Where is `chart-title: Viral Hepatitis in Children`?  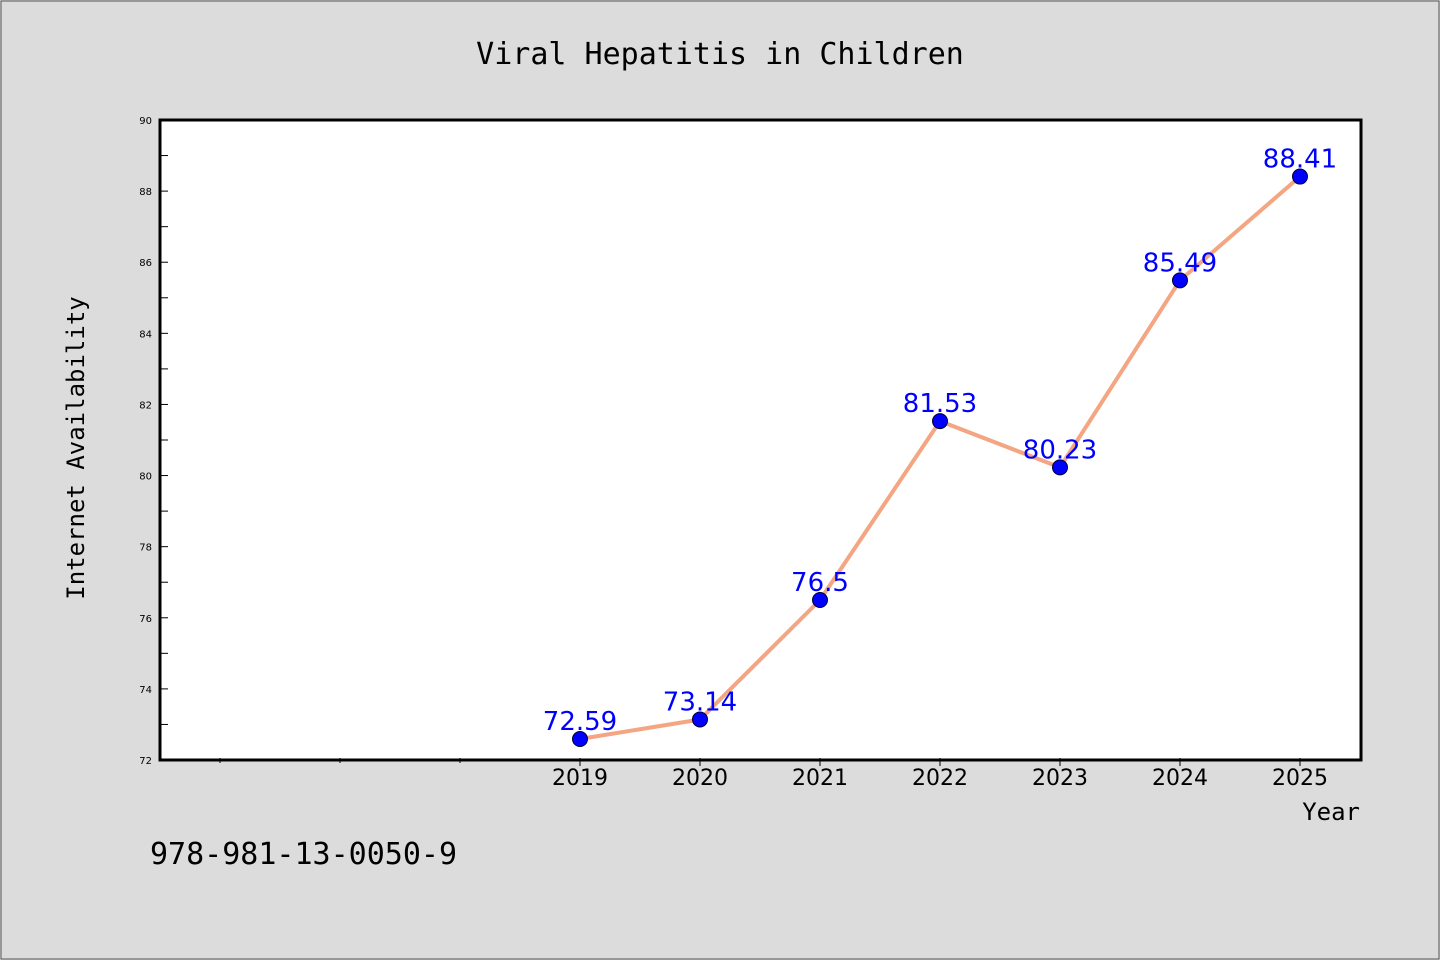
chart-title: Viral Hepatitis in Children is located at coordinates (720, 54).